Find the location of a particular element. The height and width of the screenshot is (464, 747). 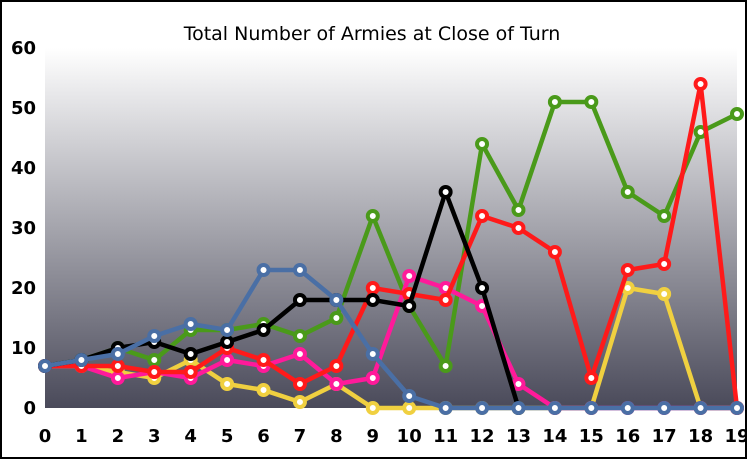

x-tick-label: 9 is located at coordinates (373, 436).